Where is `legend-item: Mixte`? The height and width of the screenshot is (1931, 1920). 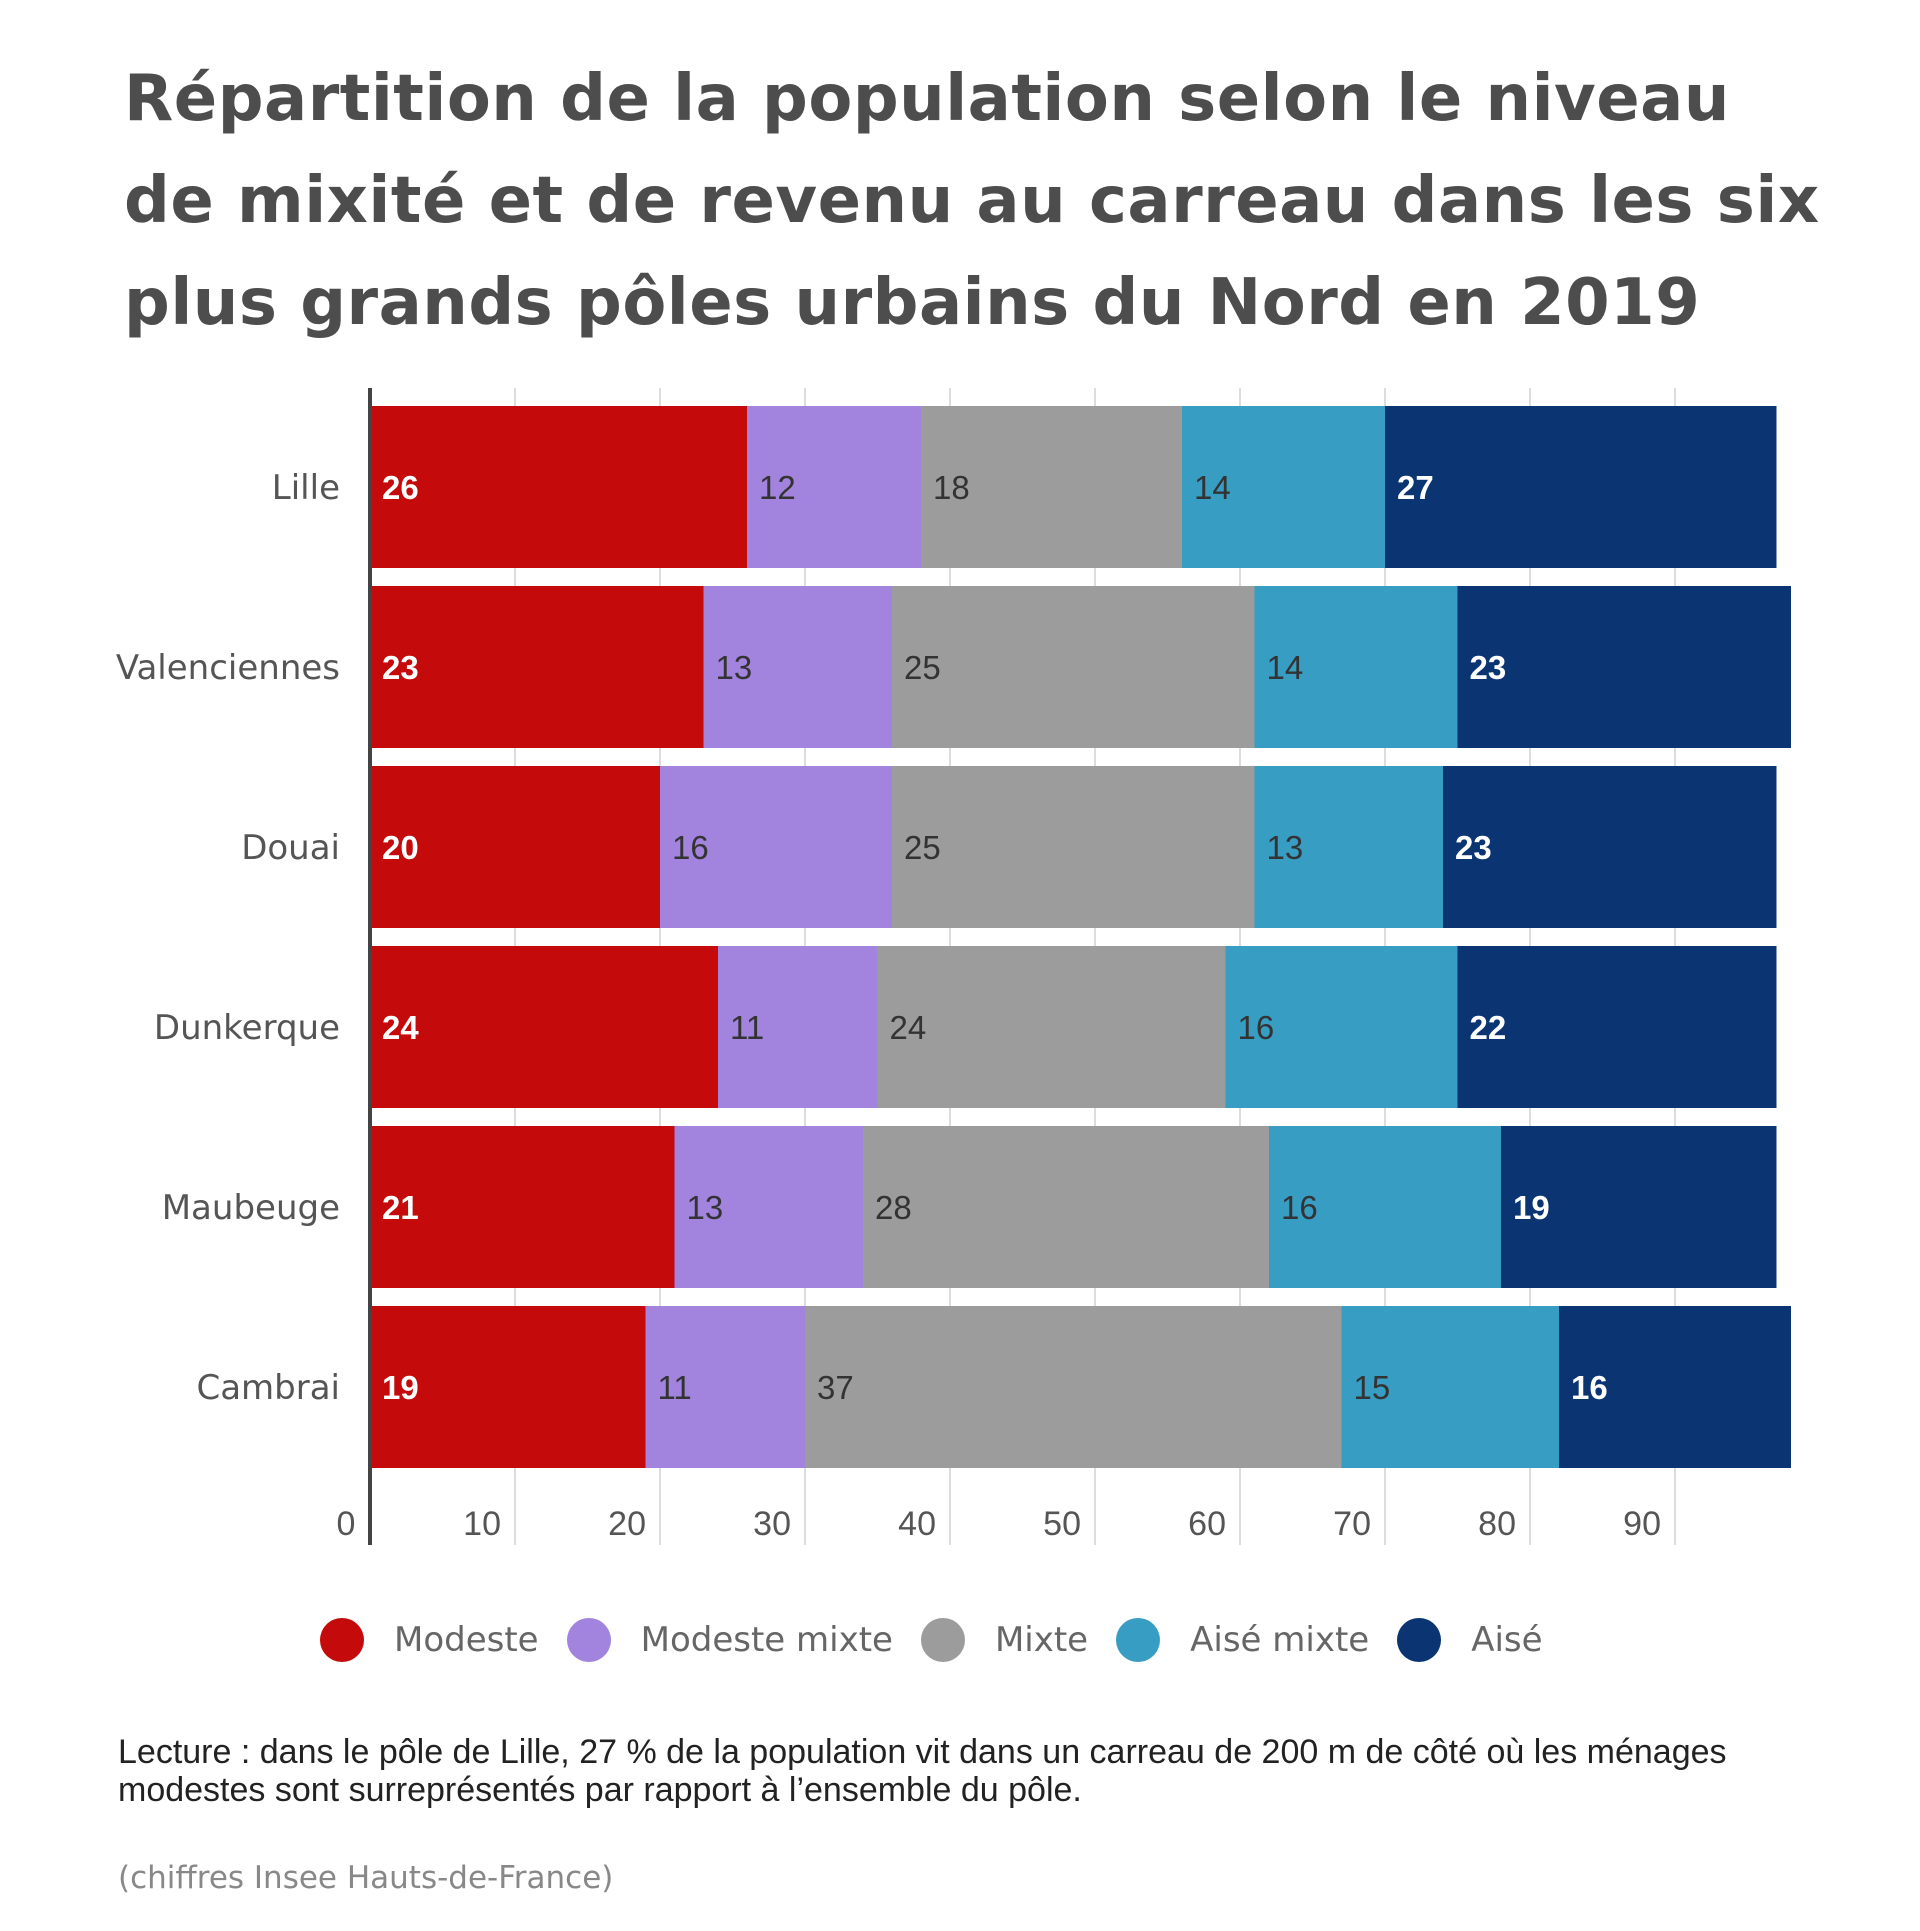 legend-item: Mixte is located at coordinates (1004, 1640).